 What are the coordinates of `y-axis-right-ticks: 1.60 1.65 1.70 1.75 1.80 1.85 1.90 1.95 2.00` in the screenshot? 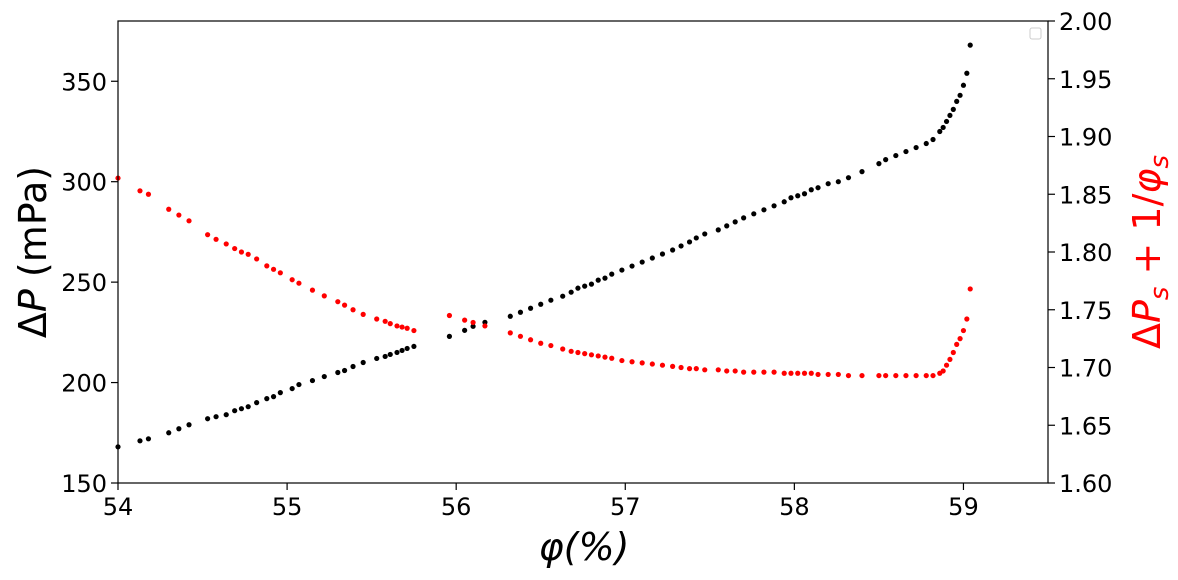 It's located at (1080, 253).